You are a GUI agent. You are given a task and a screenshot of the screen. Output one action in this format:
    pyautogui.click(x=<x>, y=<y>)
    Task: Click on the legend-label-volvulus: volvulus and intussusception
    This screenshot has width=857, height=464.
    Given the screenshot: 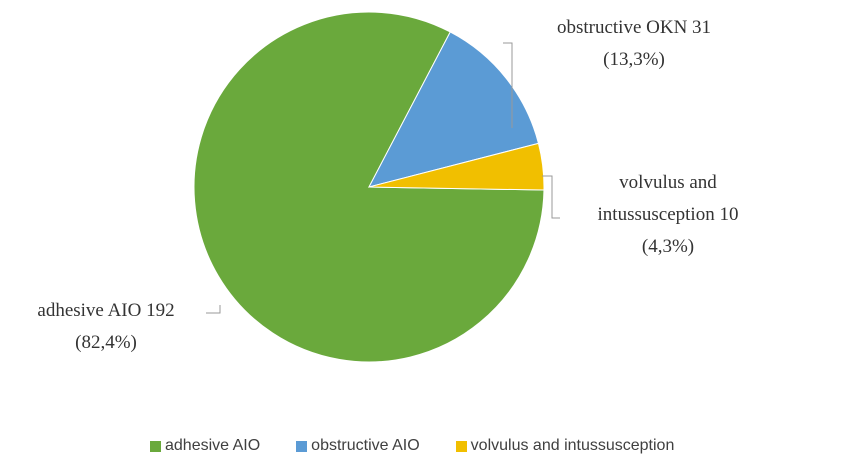 What is the action you would take?
    pyautogui.click(x=572, y=445)
    